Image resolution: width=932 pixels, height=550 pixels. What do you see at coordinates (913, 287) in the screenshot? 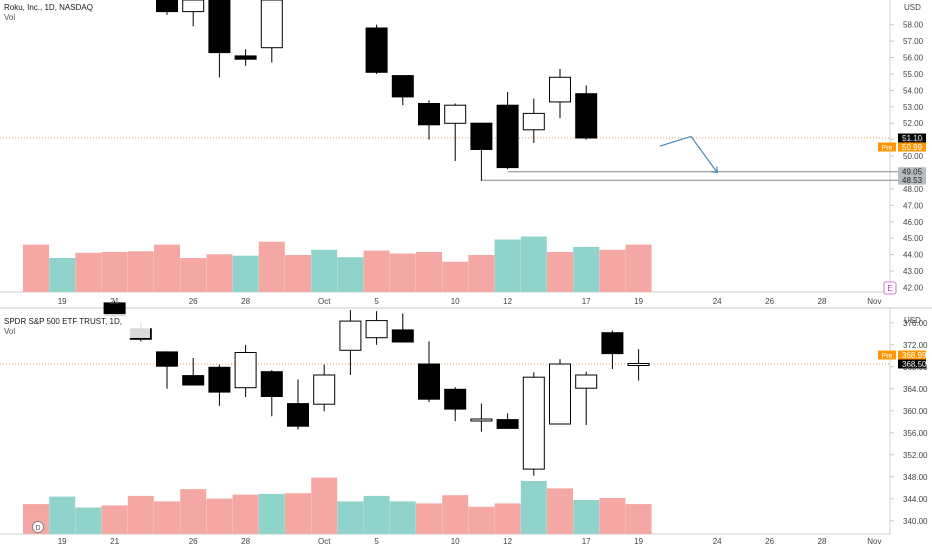
I see `price-tick-label: 42.00` at bounding box center [913, 287].